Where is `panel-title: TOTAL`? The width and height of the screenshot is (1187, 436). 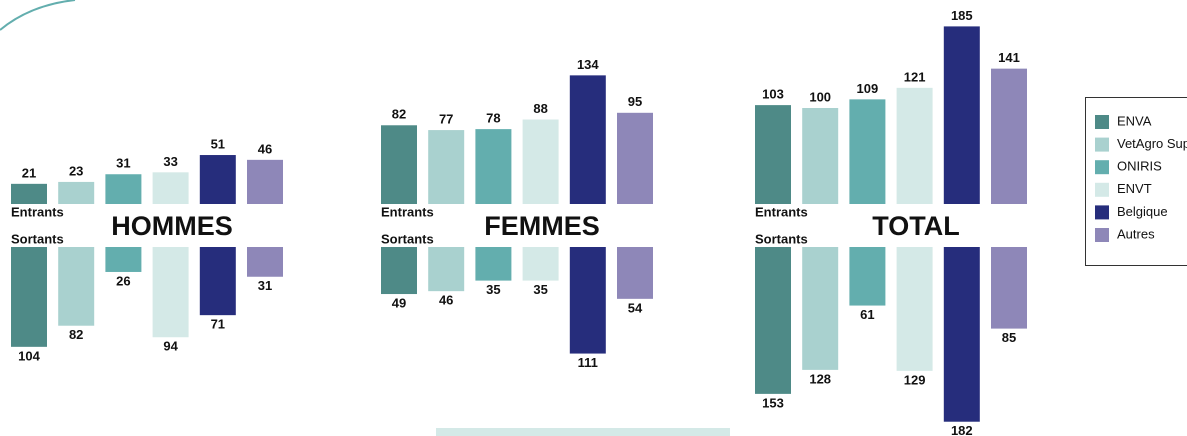
panel-title: TOTAL is located at coordinates (916, 226).